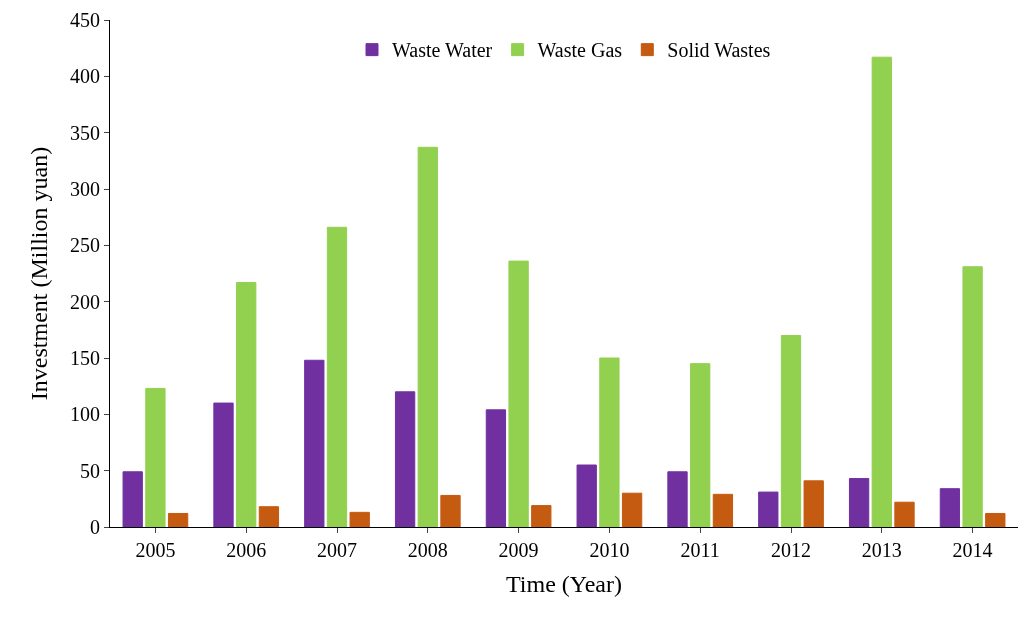 This screenshot has width=1028, height=617. What do you see at coordinates (972, 550) in the screenshot?
I see `x-tick-label: 2014` at bounding box center [972, 550].